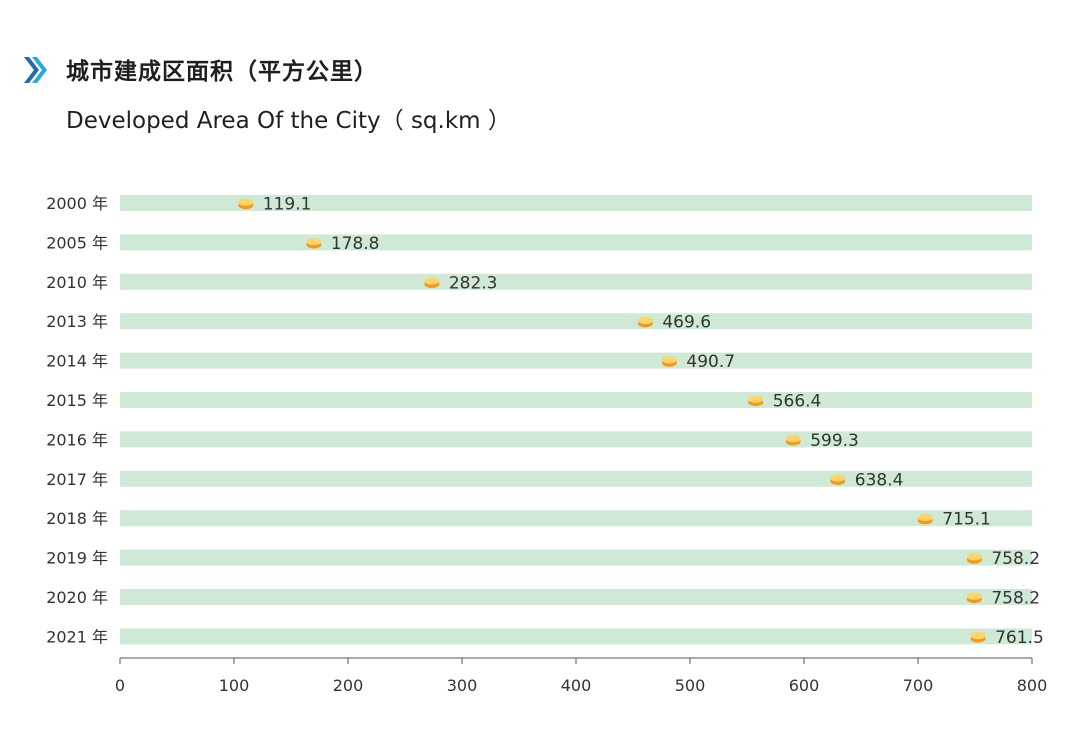  I want to click on chart-title: 城市建成区面积（平方公里）, so click(222, 72).